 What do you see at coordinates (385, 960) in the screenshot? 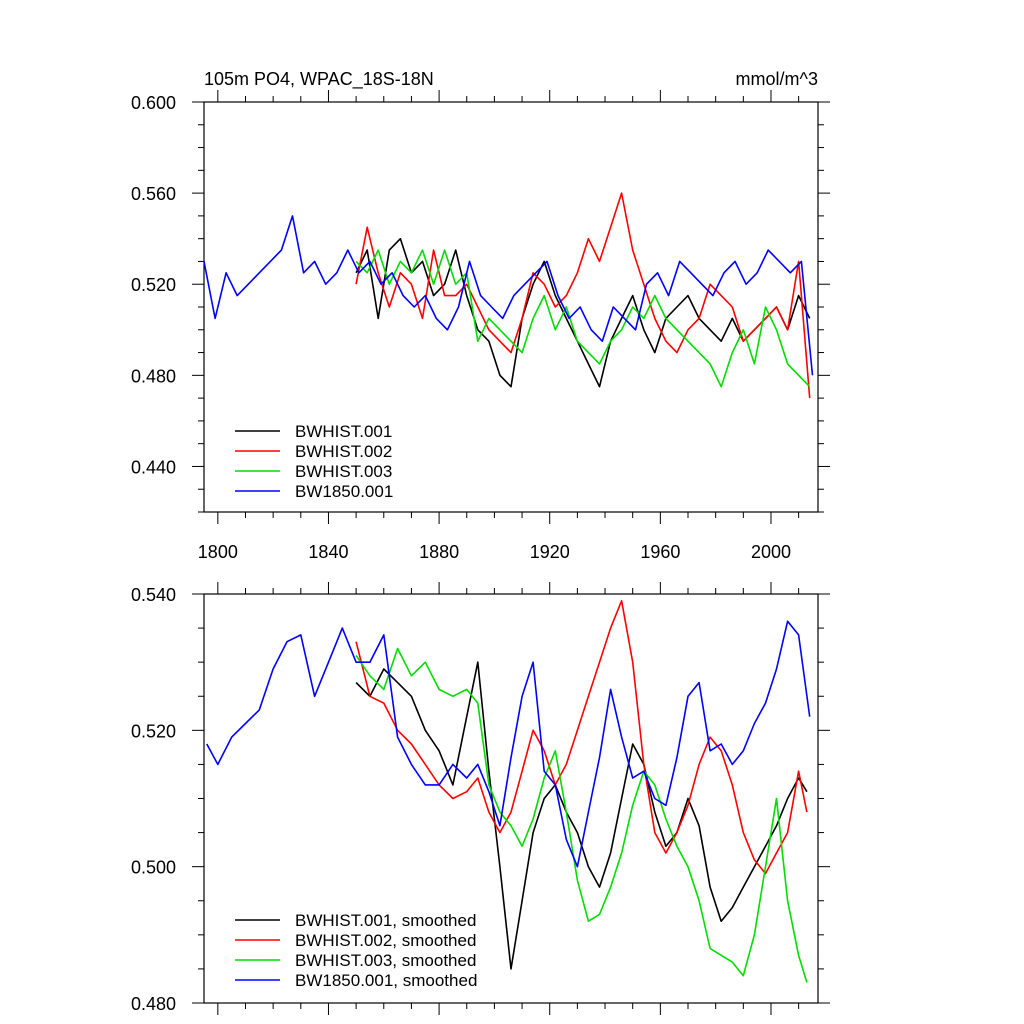
I see `legend-label: BWHIST.003, smoothed` at bounding box center [385, 960].